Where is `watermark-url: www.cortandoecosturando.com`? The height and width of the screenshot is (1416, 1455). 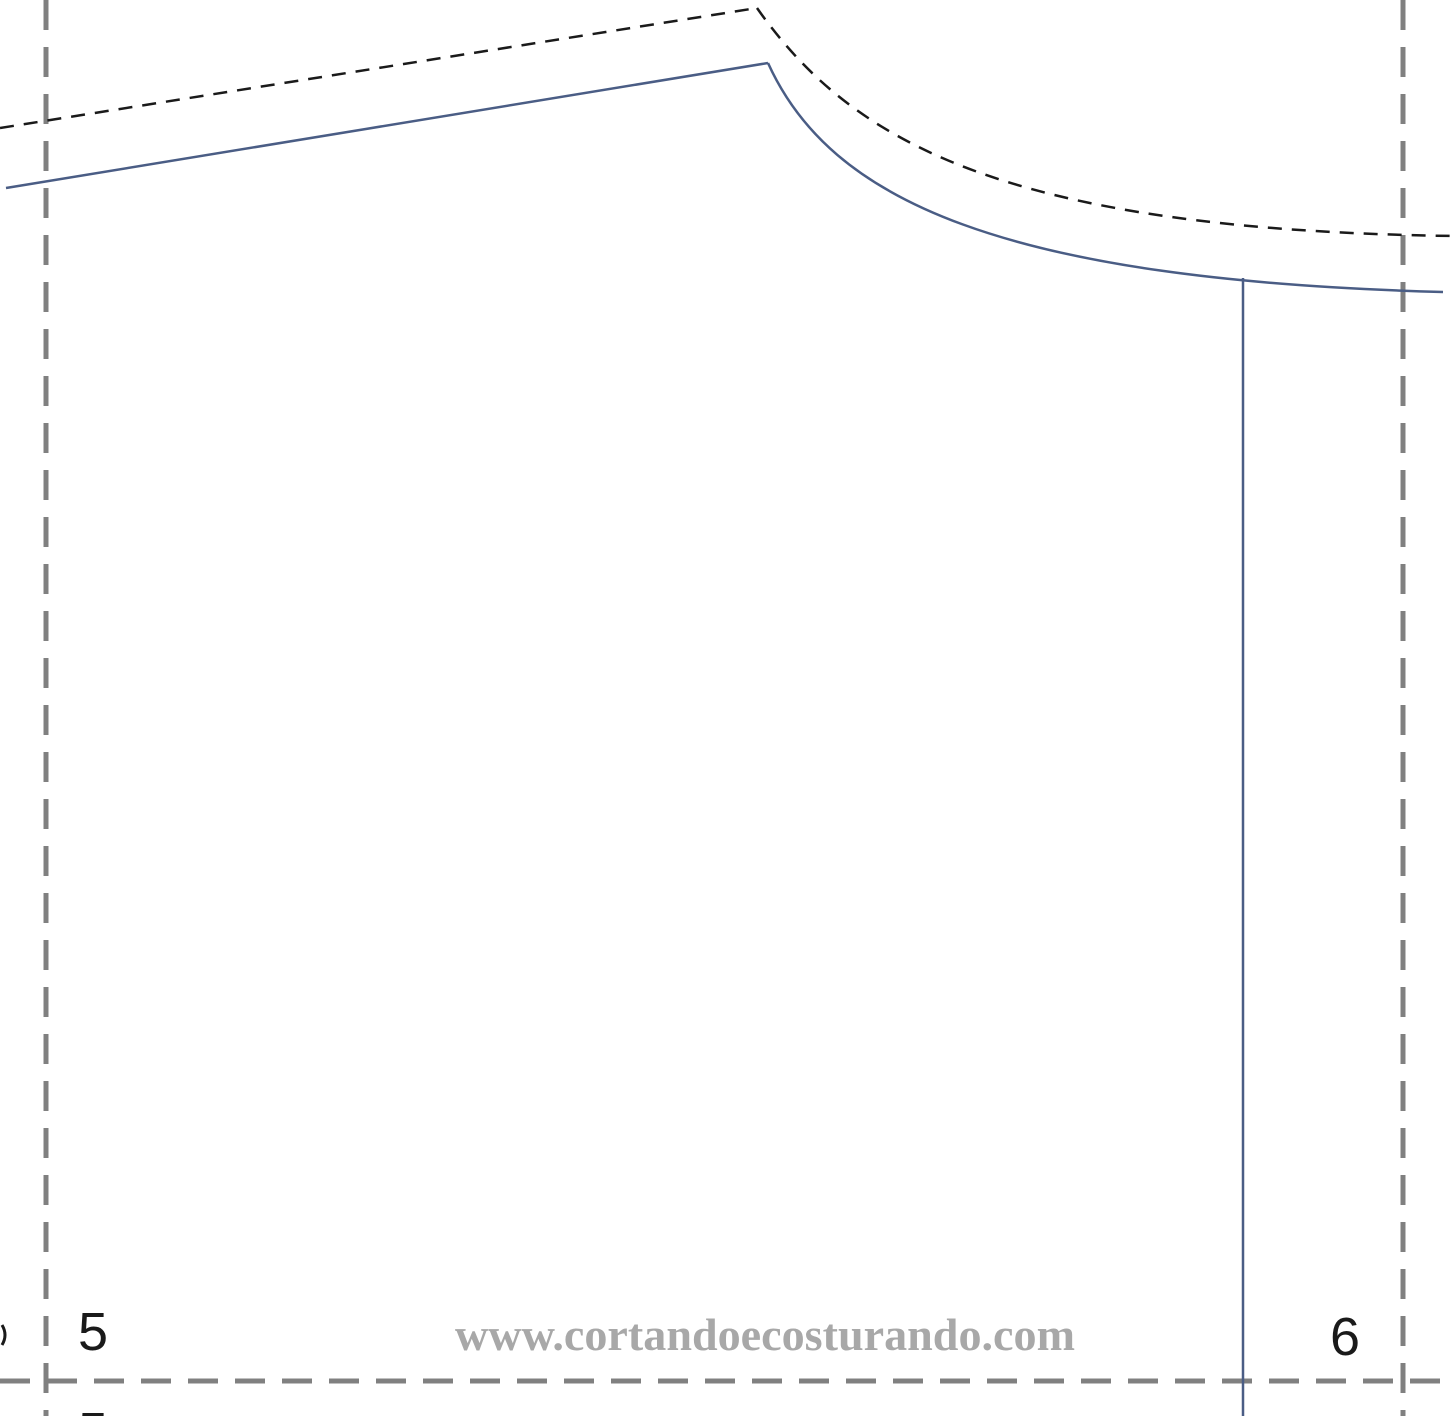 watermark-url: www.cortandoecosturando.com is located at coordinates (765, 1334).